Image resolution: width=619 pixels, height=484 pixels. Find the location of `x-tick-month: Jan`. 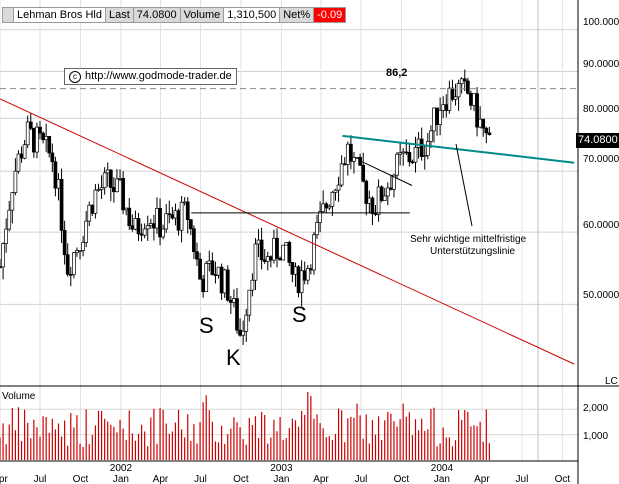

x-tick-month: Jan is located at coordinates (442, 479).